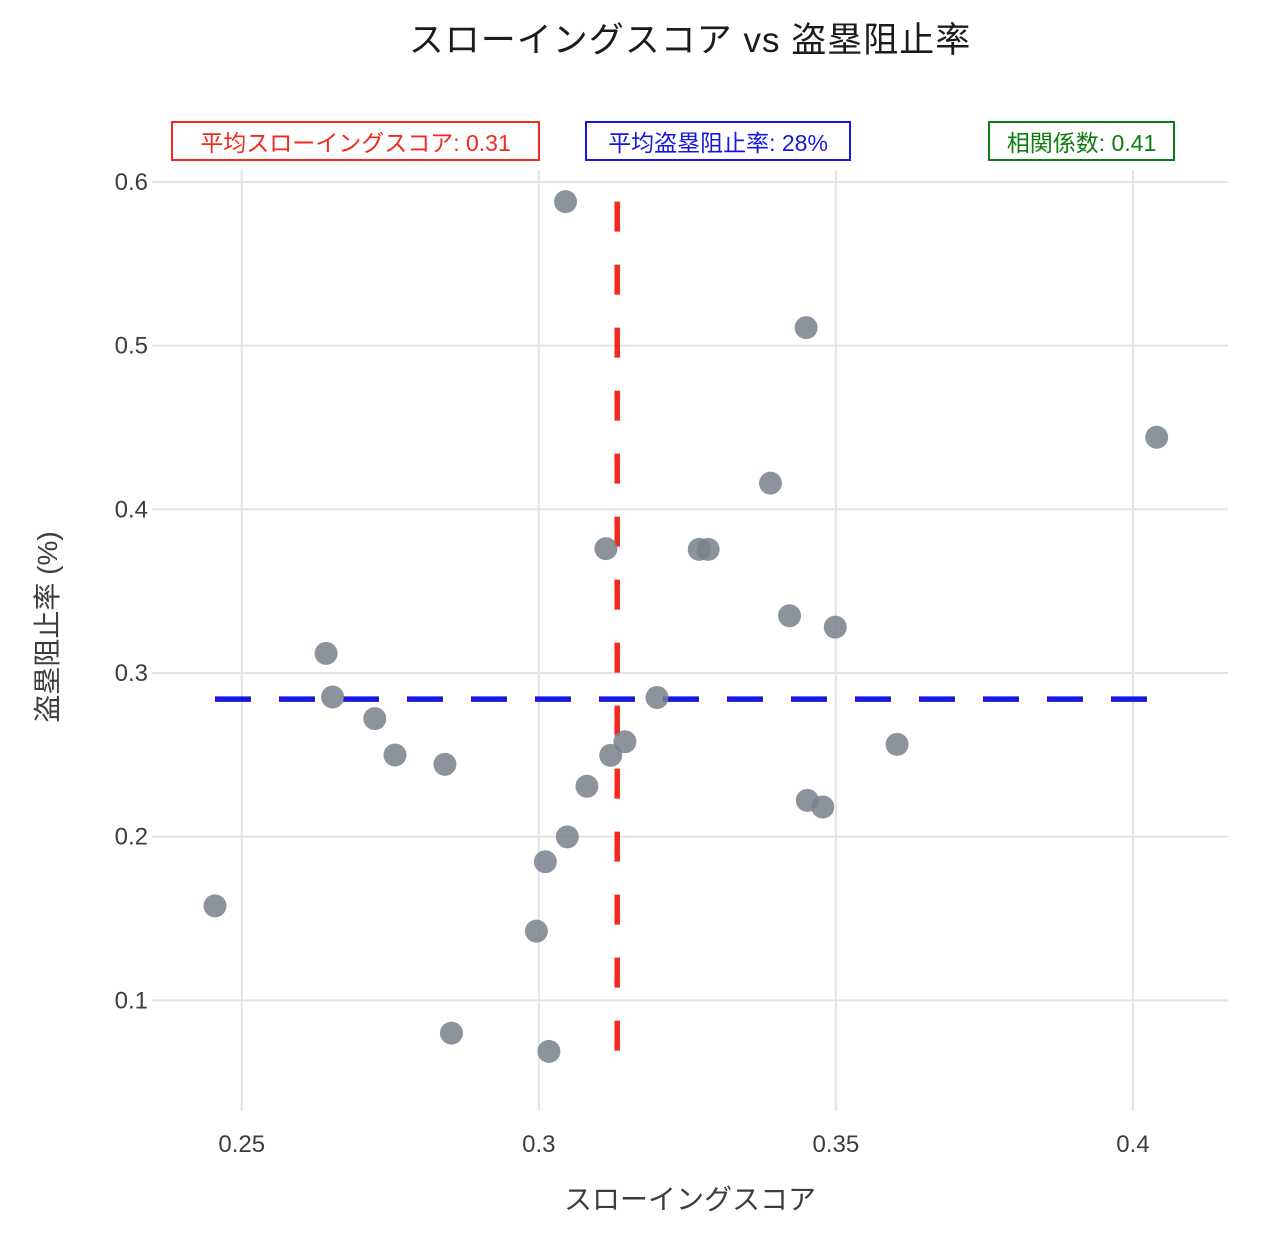 The height and width of the screenshot is (1234, 1278). Describe the element at coordinates (131, 509) in the screenshot. I see `y-tick-label: 0.4` at that location.